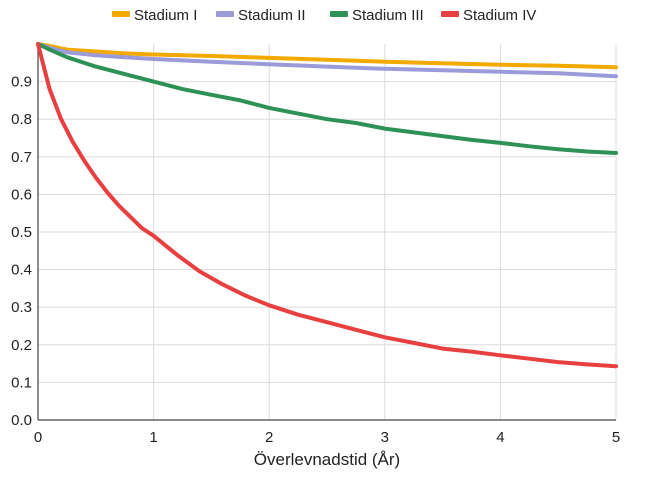  I want to click on y-tick-label: 0.6, so click(21, 194).